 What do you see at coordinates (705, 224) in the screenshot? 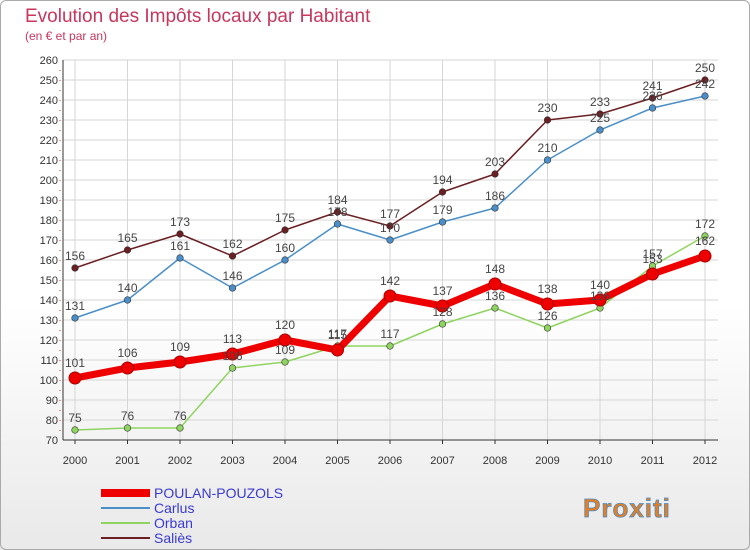
I see `data-label: 172` at bounding box center [705, 224].